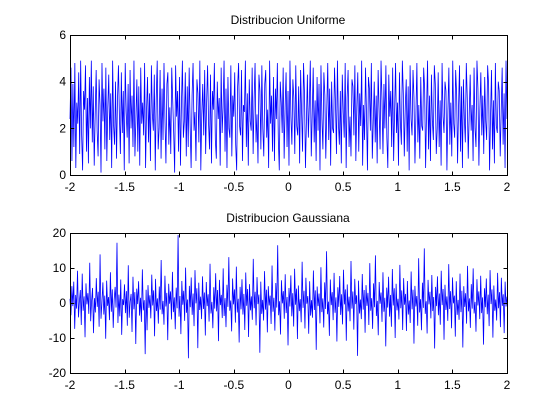  What do you see at coordinates (62, 82) in the screenshot?
I see `y-tick-label: 4` at bounding box center [62, 82].